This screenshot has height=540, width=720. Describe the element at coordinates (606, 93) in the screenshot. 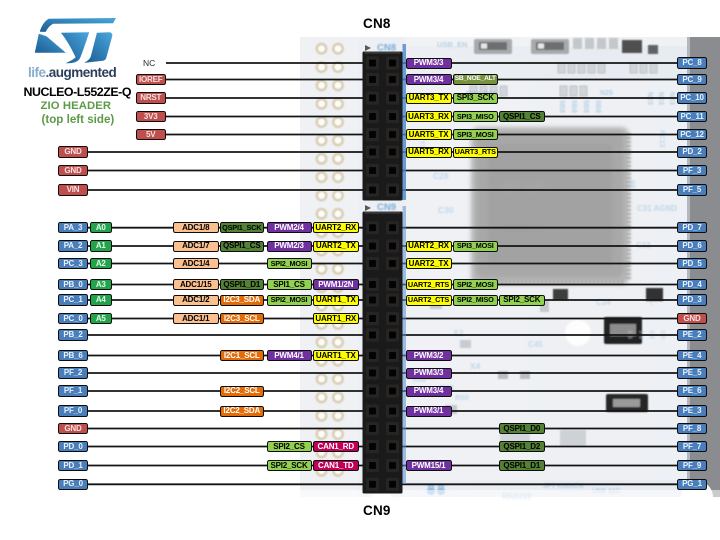

I see `svg-text: N25` at that location.